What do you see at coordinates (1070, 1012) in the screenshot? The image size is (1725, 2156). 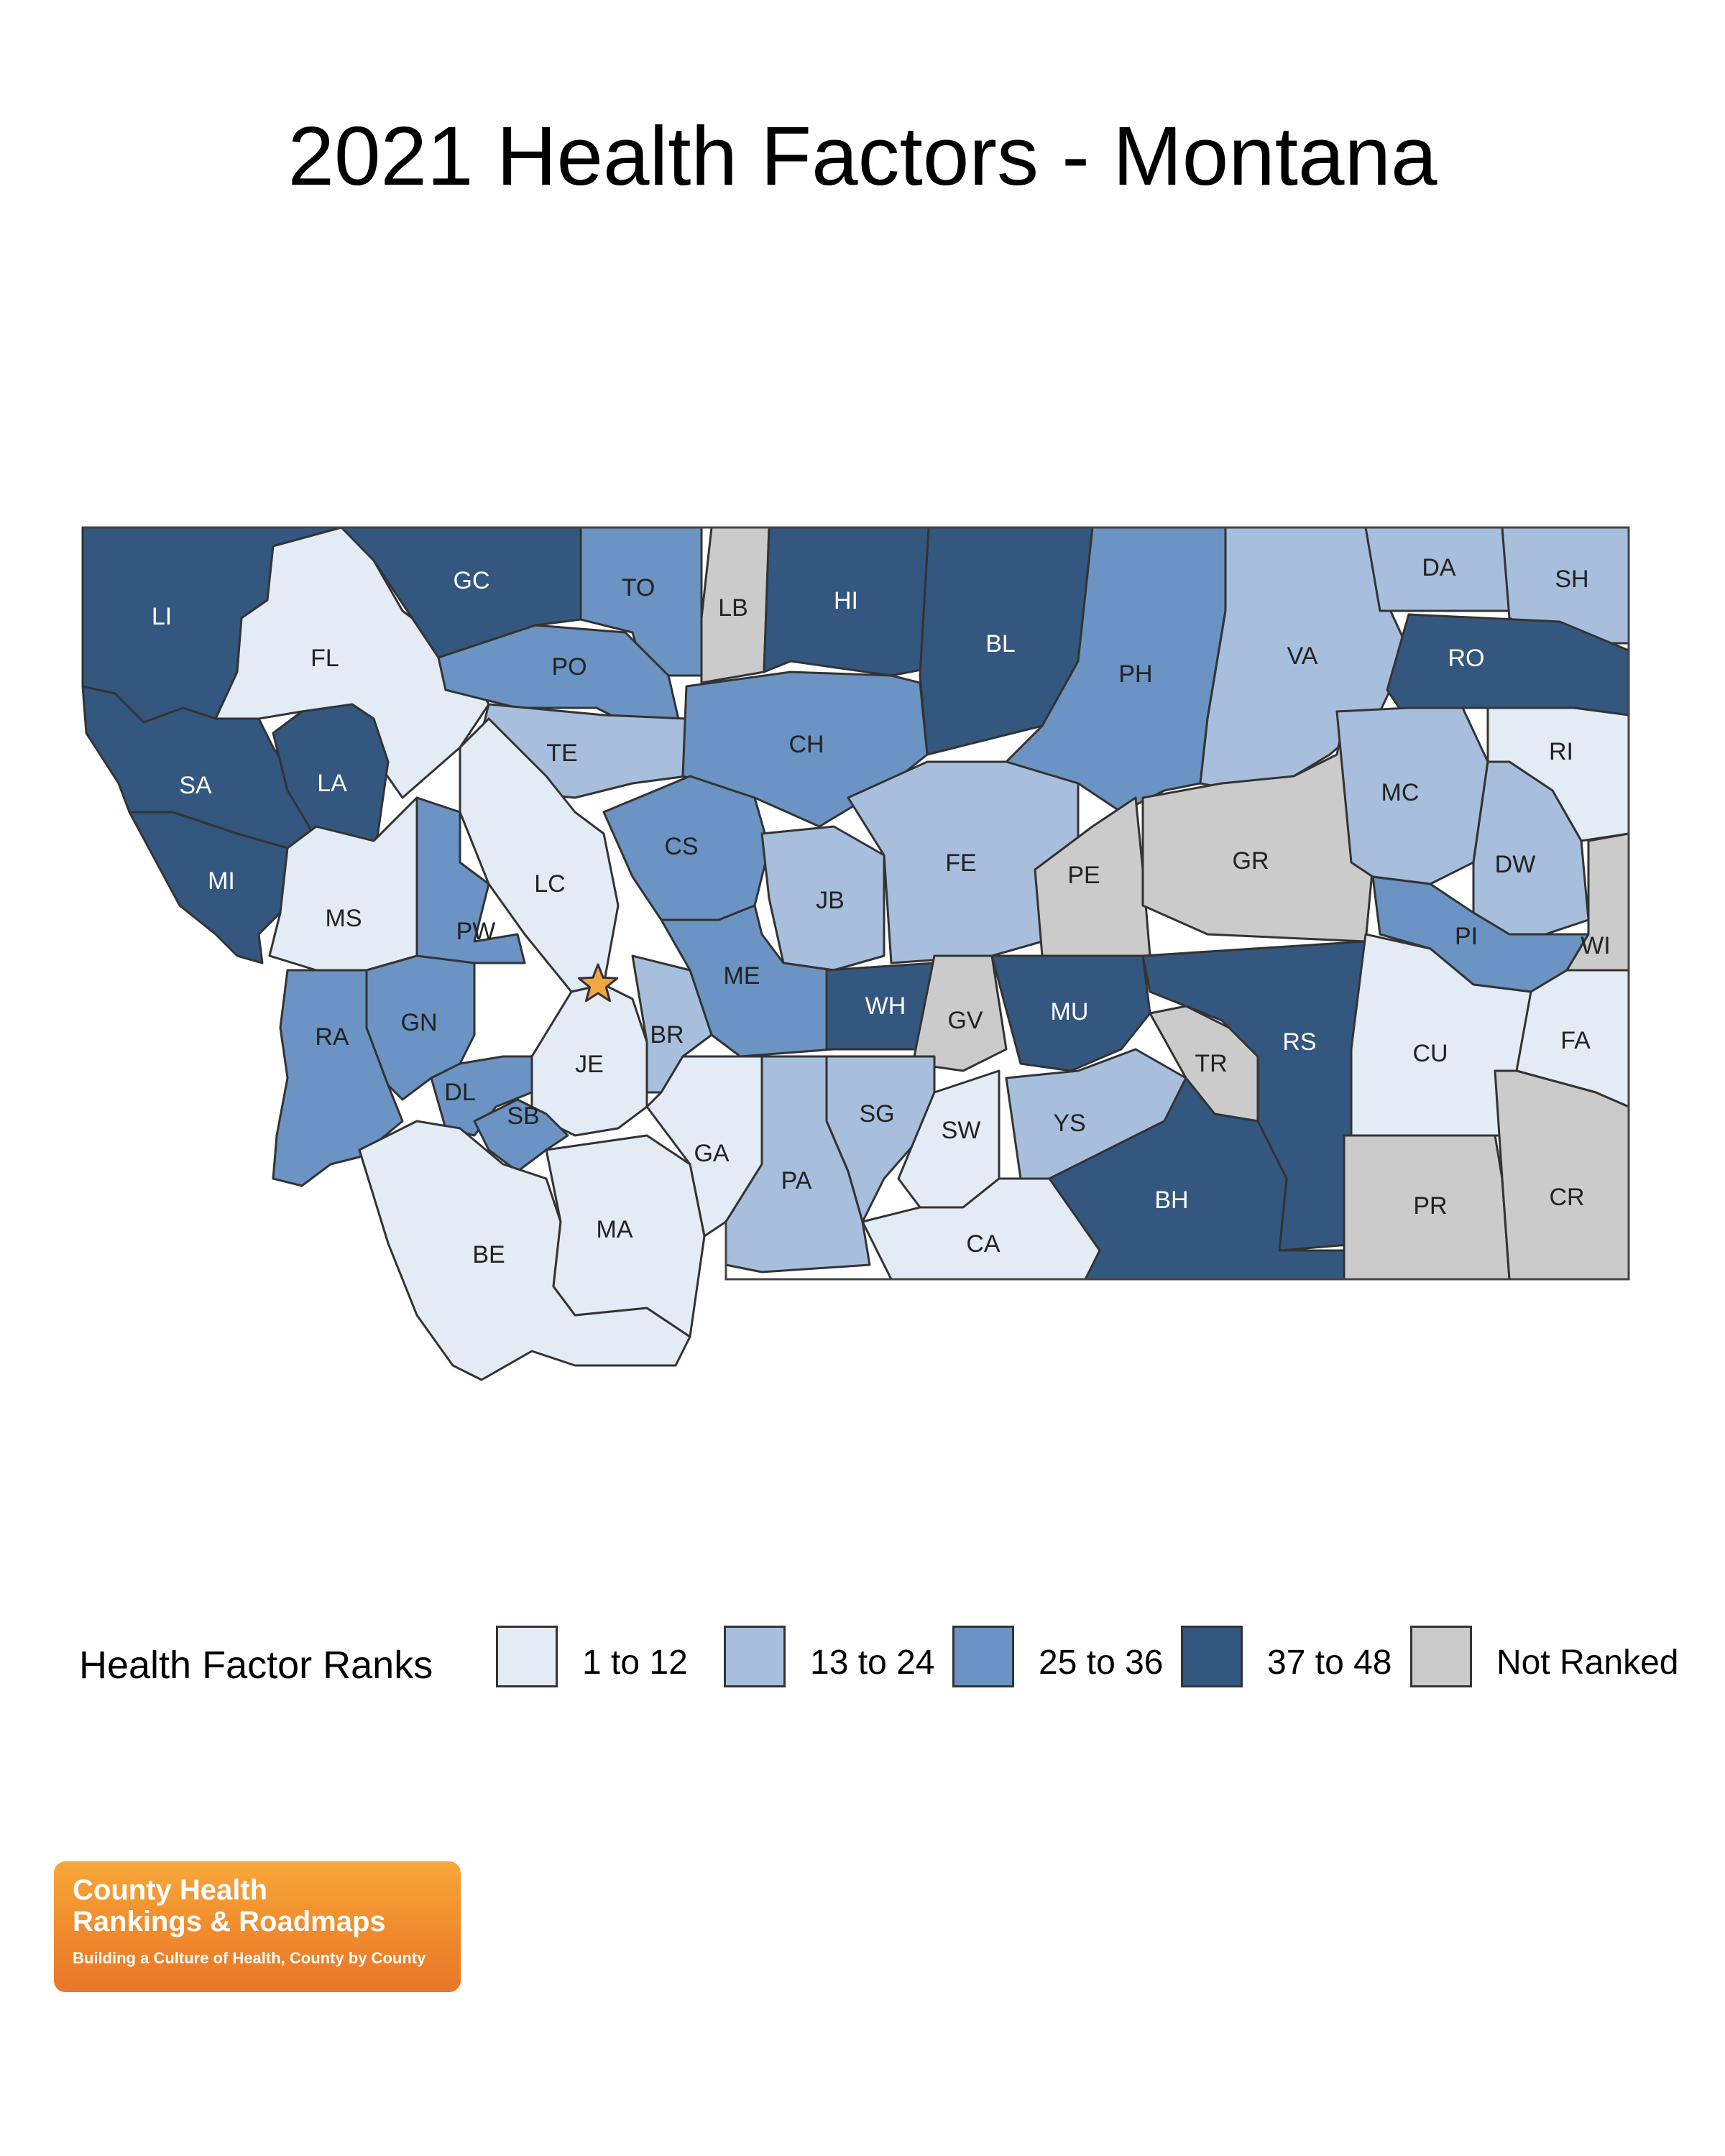 I see `county-label-mu: MU` at bounding box center [1070, 1012].